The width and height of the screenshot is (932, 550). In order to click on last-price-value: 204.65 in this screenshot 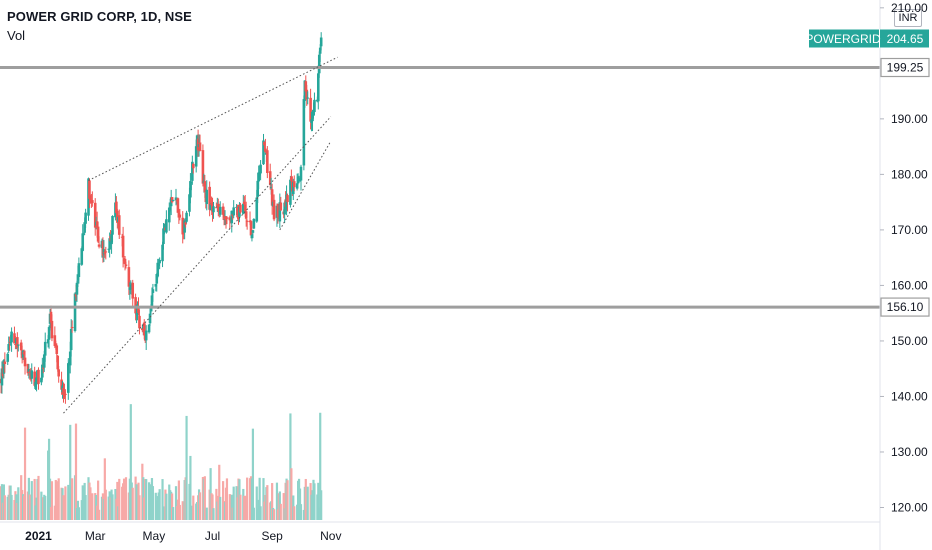, I will do `click(905, 39)`.